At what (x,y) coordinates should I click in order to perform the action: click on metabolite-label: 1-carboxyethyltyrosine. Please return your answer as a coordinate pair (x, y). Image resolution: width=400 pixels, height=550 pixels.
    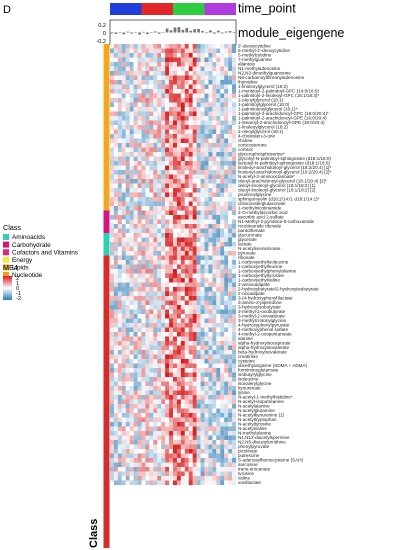
    Looking at the image, I should click on (261, 275).